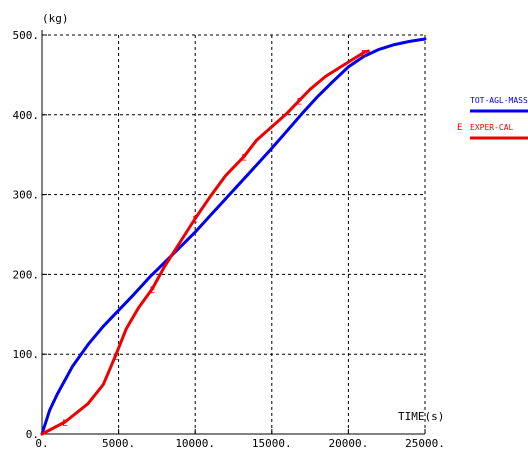  What do you see at coordinates (26, 35) in the screenshot?
I see `y-tick-label: 500.` at bounding box center [26, 35].